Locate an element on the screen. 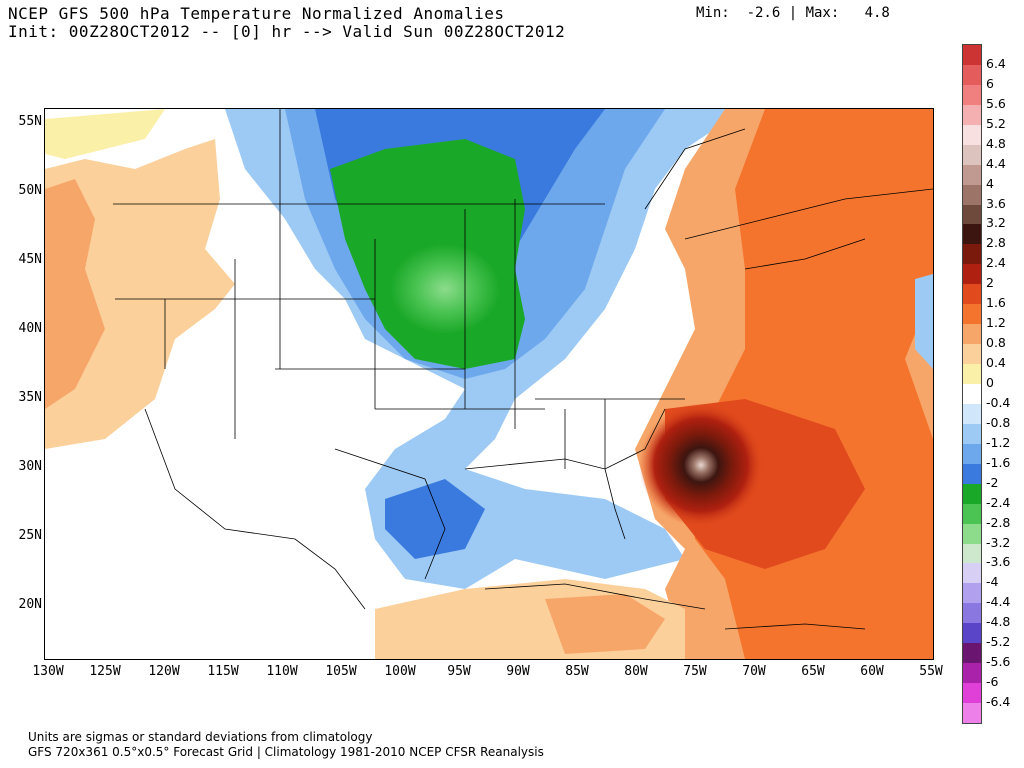 The height and width of the screenshot is (768, 1024). colorbar-label: -0.8 is located at coordinates (998, 422).